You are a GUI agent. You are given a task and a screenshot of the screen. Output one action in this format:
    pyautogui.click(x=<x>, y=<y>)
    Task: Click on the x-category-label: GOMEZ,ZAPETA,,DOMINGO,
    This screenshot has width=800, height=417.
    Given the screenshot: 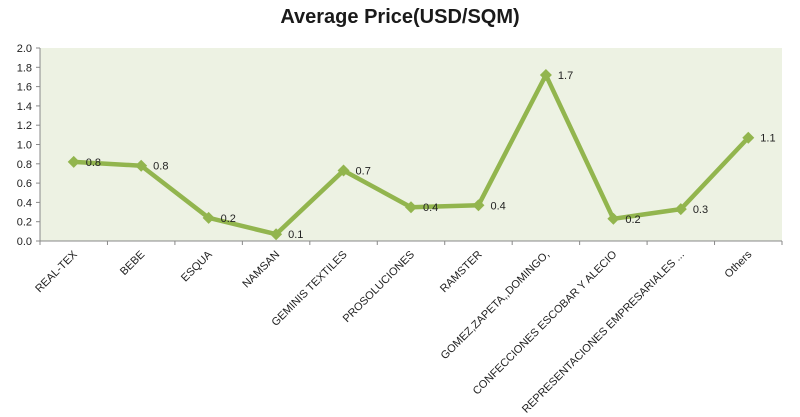 What is the action you would take?
    pyautogui.click(x=495, y=305)
    